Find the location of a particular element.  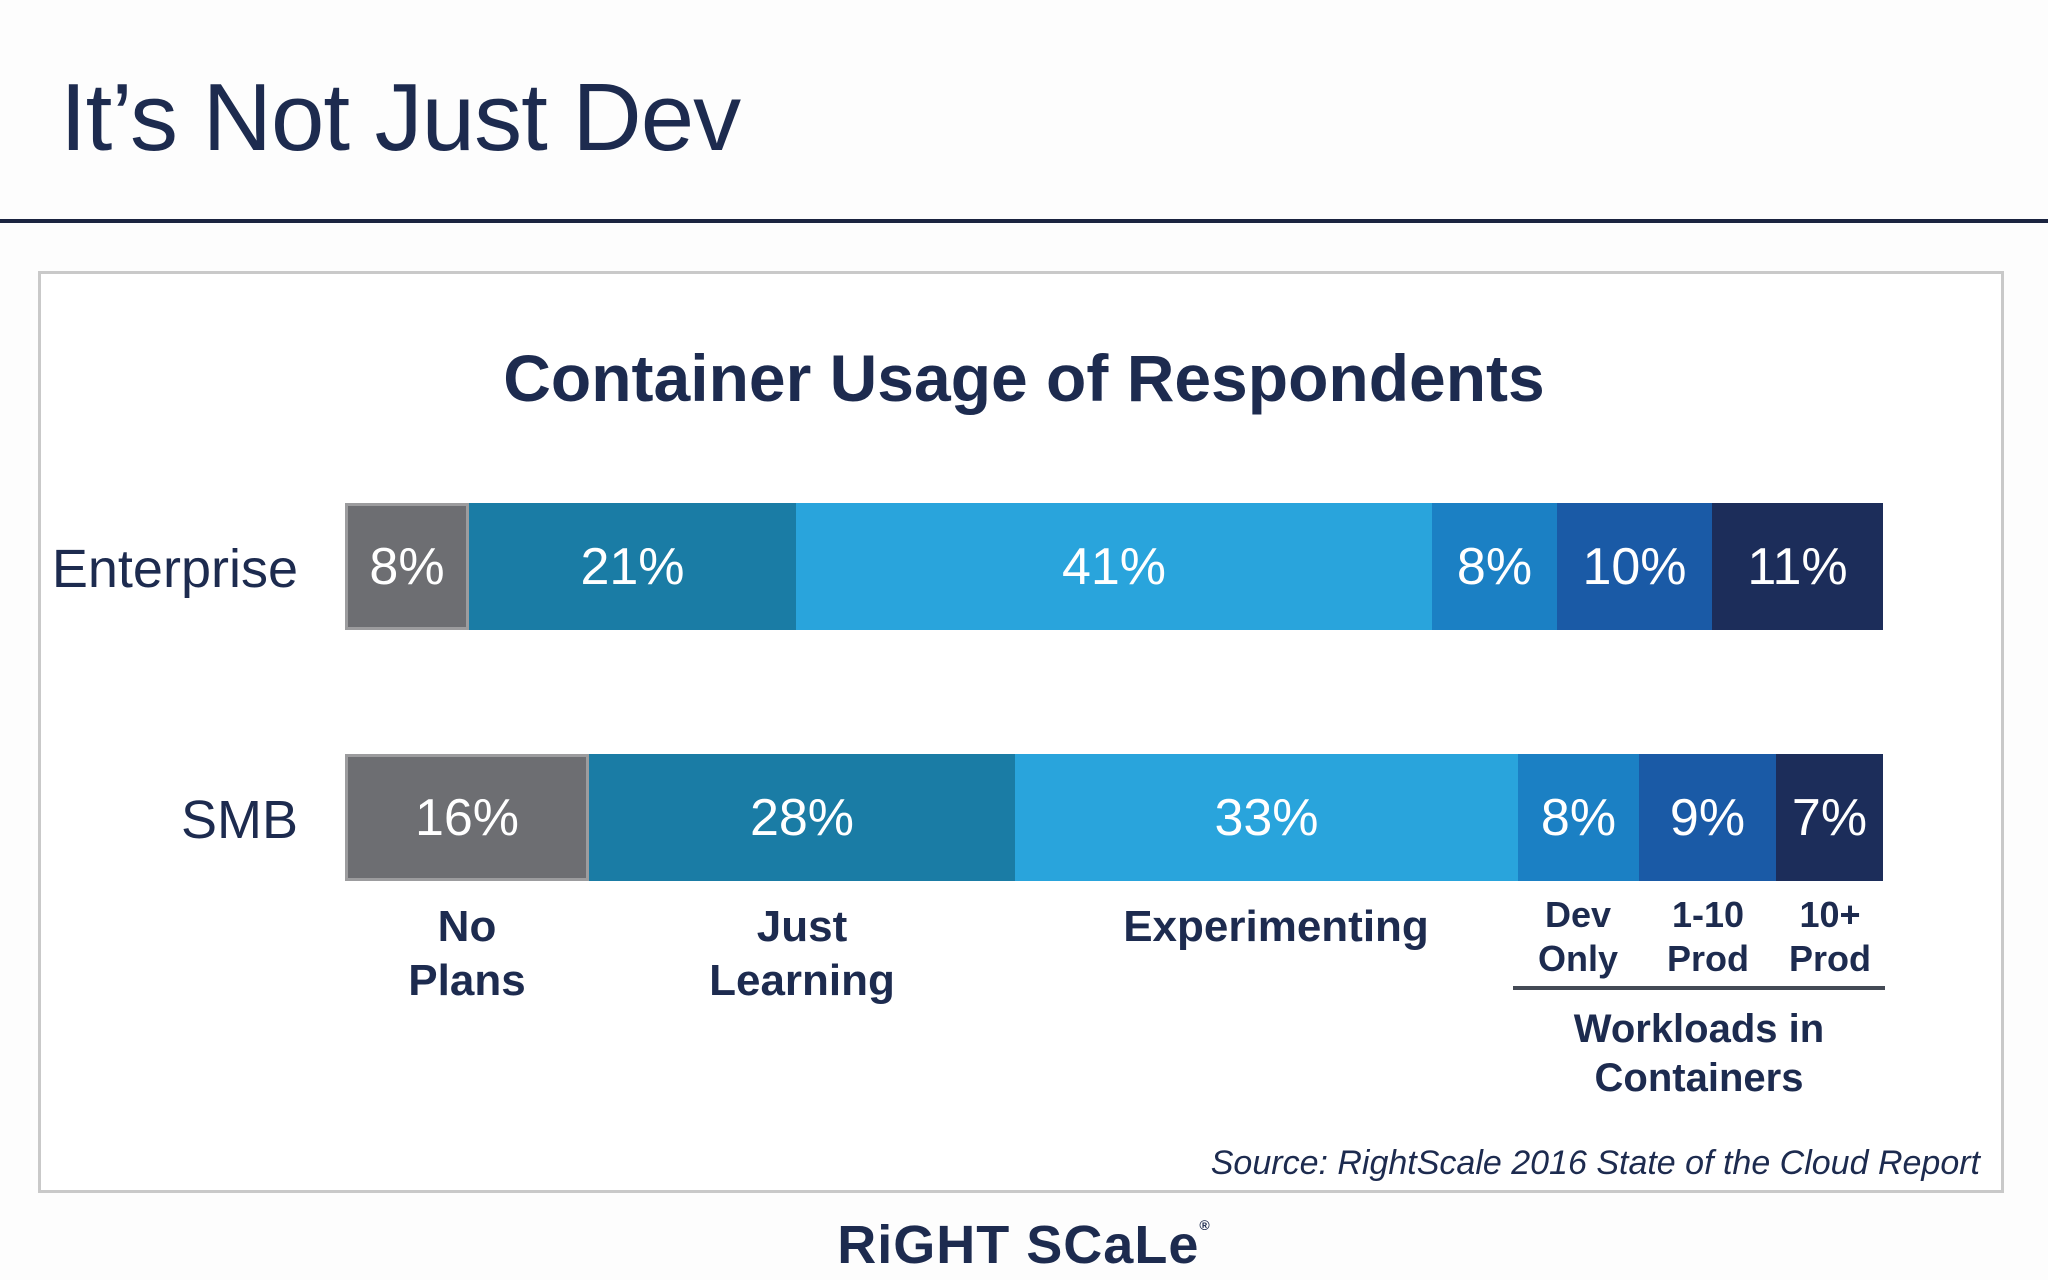

bar-segment-smb-1-10-prod: 9% is located at coordinates (1707, 817).